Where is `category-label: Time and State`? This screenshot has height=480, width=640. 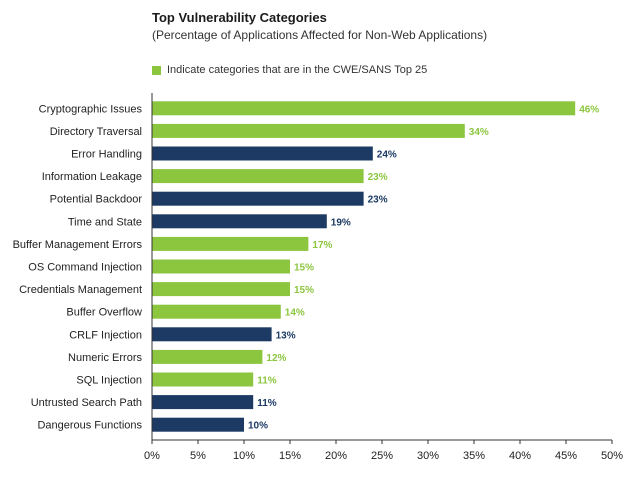 category-label: Time and State is located at coordinates (105, 222).